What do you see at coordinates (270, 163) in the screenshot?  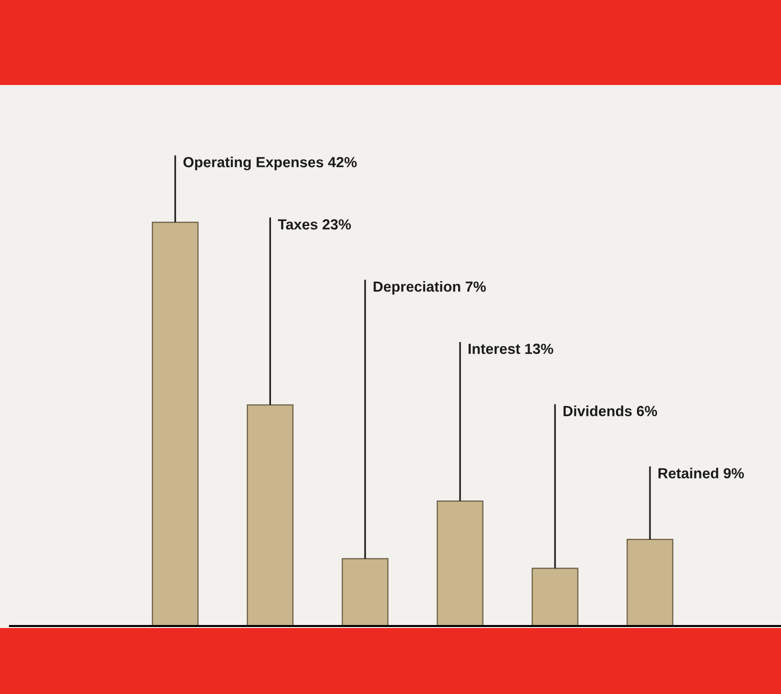 I see `data-label: Operating Expenses 42%` at bounding box center [270, 163].